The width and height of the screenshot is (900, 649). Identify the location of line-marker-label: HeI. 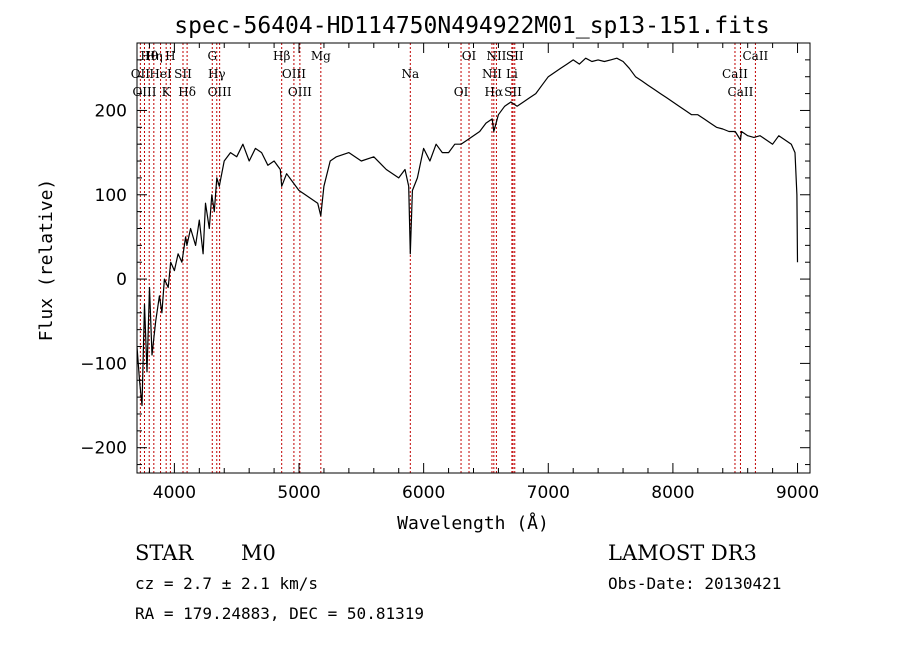
(160, 74).